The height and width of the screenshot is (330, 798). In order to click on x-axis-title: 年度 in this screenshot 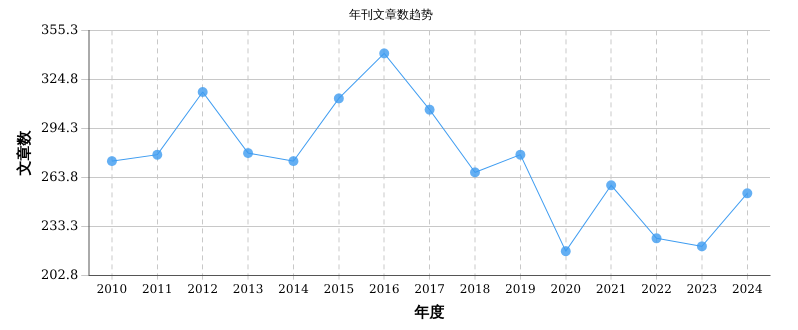, I will do `click(429, 311)`.